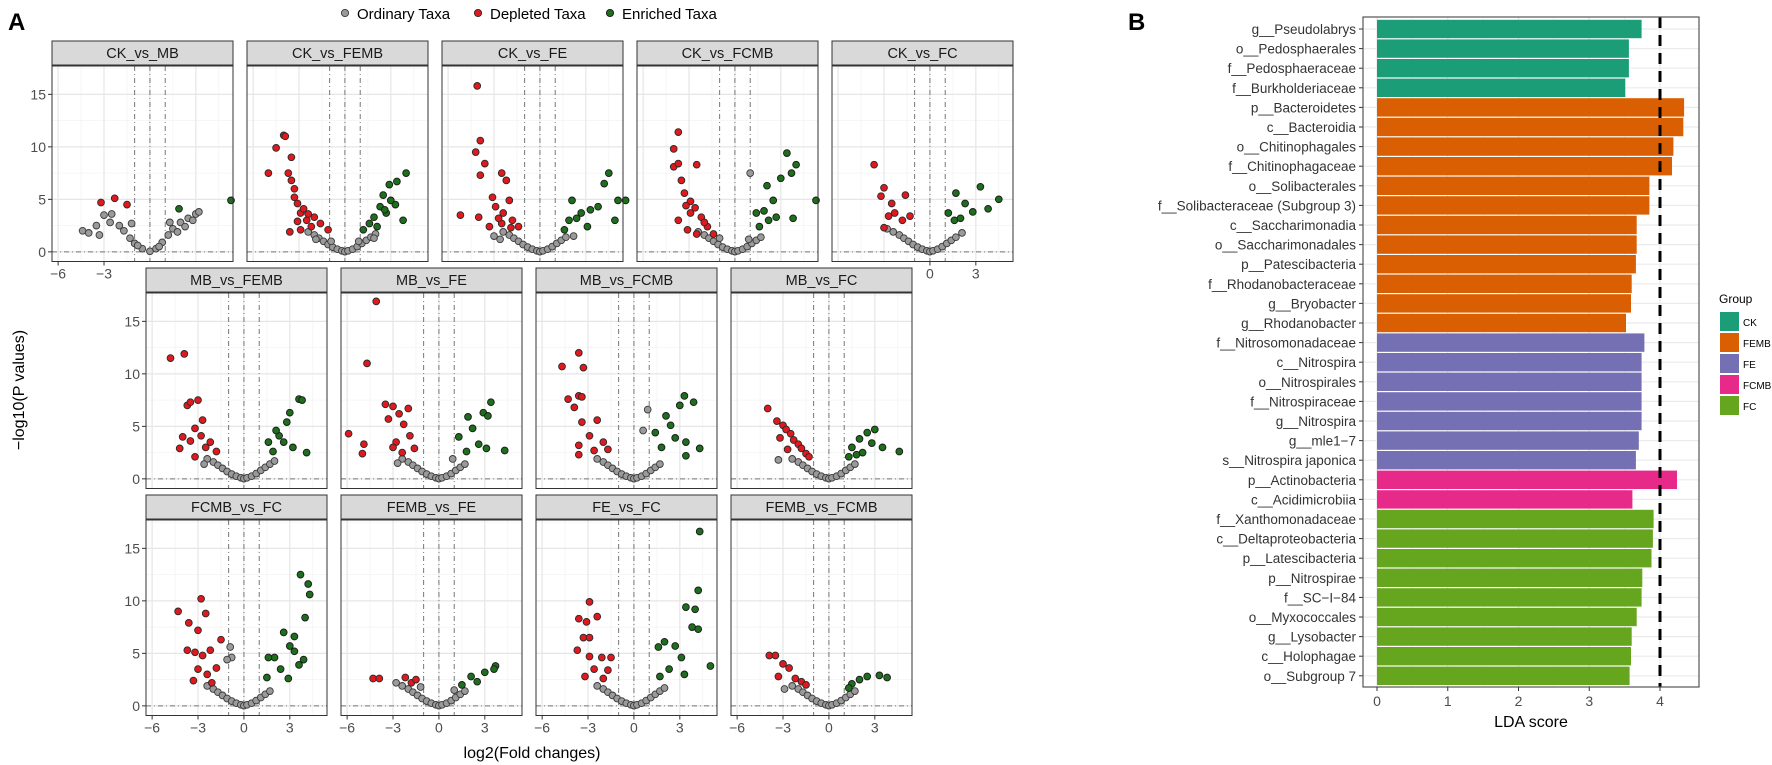 This screenshot has width=1772, height=765. What do you see at coordinates (1749, 407) in the screenshot?
I see `legend-label: FC` at bounding box center [1749, 407].